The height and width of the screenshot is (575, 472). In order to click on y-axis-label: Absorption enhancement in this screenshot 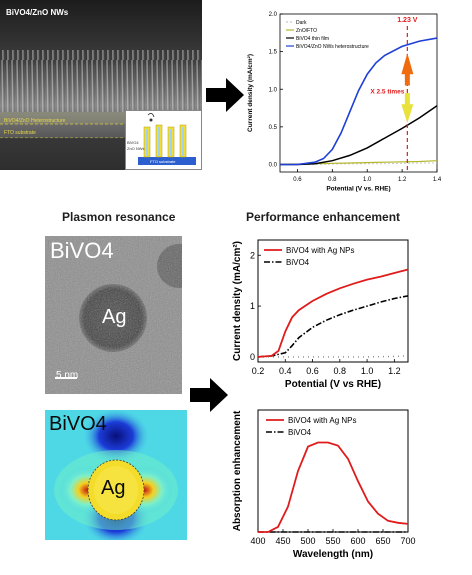, I will do `click(237, 470)`.